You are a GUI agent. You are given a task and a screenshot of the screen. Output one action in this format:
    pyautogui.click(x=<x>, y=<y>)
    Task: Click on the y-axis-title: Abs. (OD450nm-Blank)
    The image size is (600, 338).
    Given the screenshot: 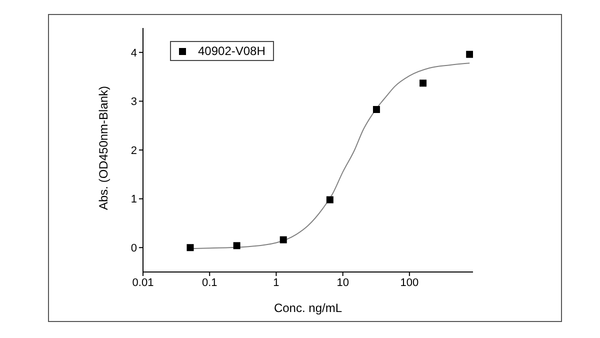 What is the action you would take?
    pyautogui.click(x=103, y=148)
    